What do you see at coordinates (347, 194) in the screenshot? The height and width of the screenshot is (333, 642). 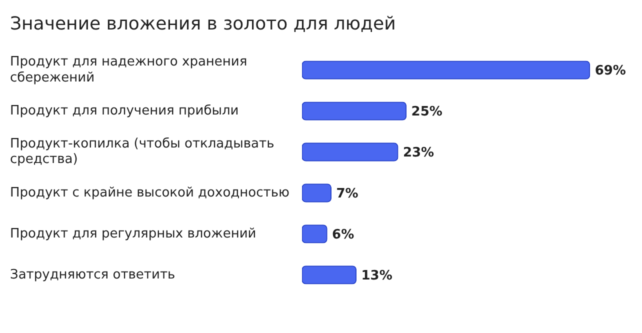 I see `data-label: 7%` at bounding box center [347, 194].